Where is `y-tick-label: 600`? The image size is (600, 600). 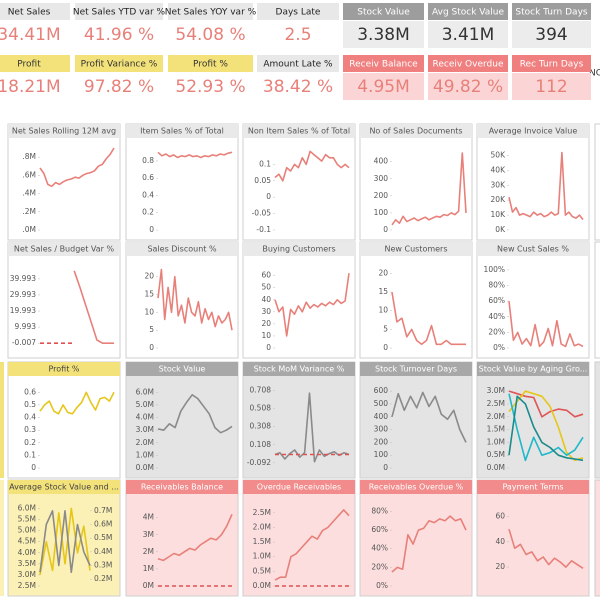 y-tick-label: 600 is located at coordinates (381, 390).